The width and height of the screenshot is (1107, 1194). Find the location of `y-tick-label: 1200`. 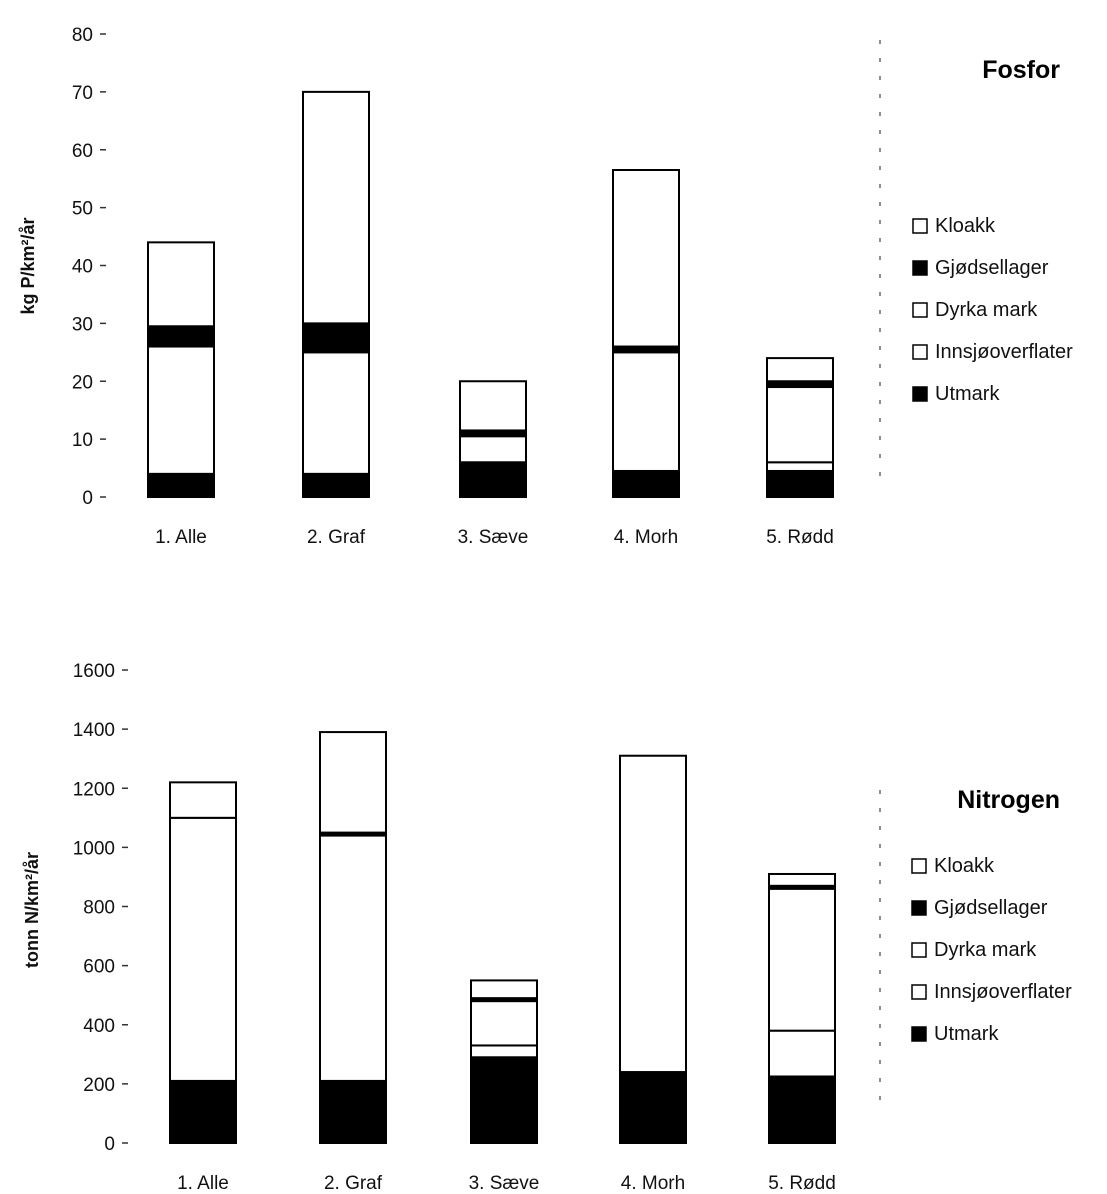

y-tick-label: 1200 is located at coordinates (94, 789).